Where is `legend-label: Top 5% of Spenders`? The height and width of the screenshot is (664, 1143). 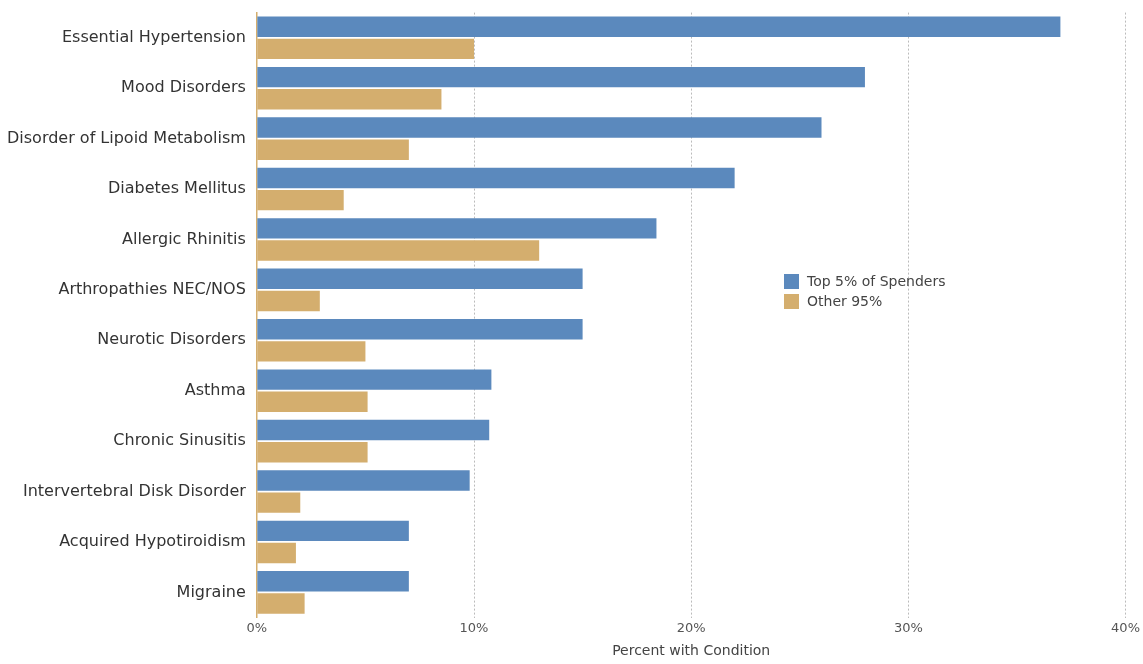
legend-label: Top 5% of Spenders is located at coordinates (876, 281).